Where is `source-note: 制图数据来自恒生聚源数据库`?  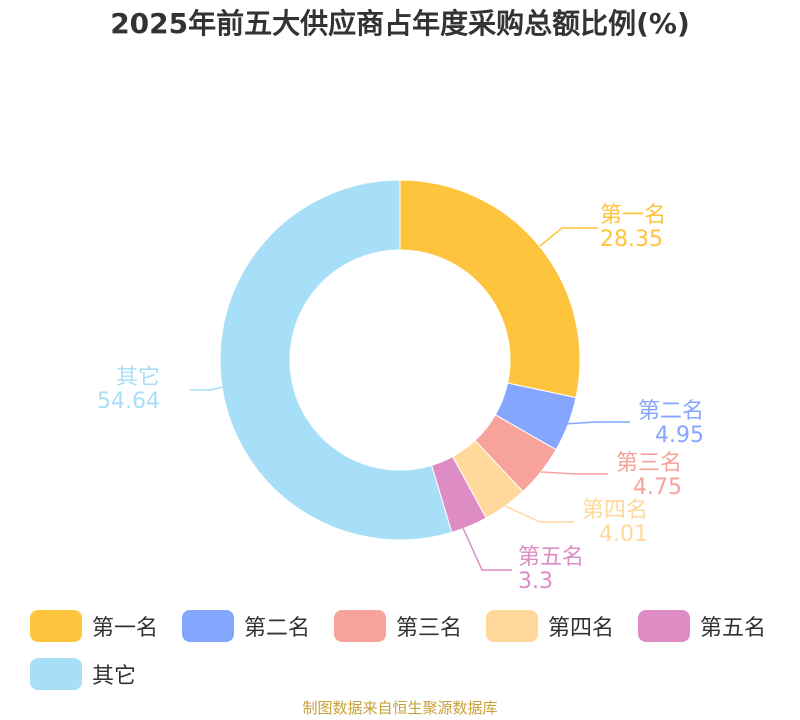
source-note: 制图数据来自恒生聚源数据库 is located at coordinates (400, 708).